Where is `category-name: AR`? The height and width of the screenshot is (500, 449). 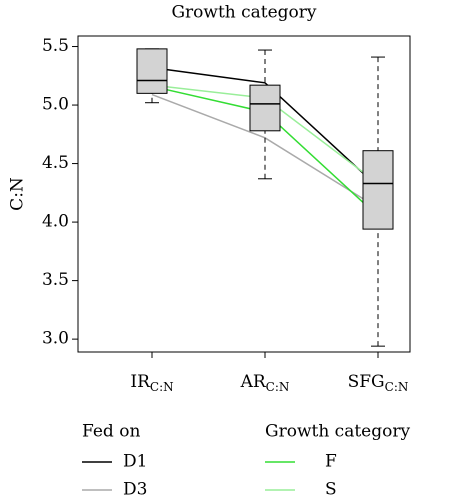 category-name: AR is located at coordinates (253, 382).